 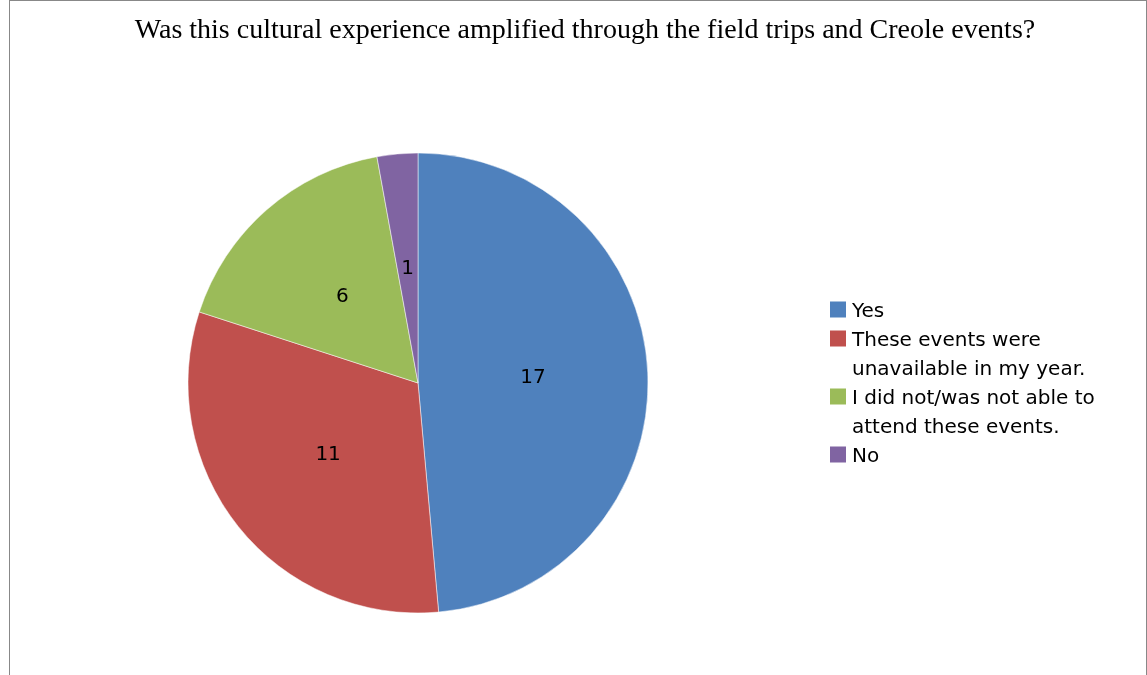 What do you see at coordinates (868, 309) in the screenshot?
I see `legend-label: Yes` at bounding box center [868, 309].